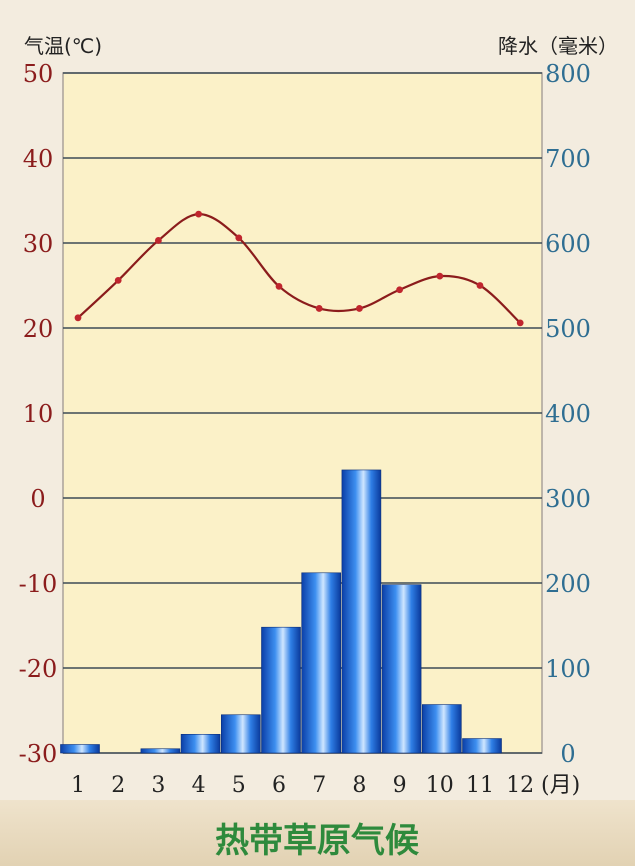 The width and height of the screenshot is (635, 866). What do you see at coordinates (359, 785) in the screenshot?
I see `x-tick-label: 8` at bounding box center [359, 785].